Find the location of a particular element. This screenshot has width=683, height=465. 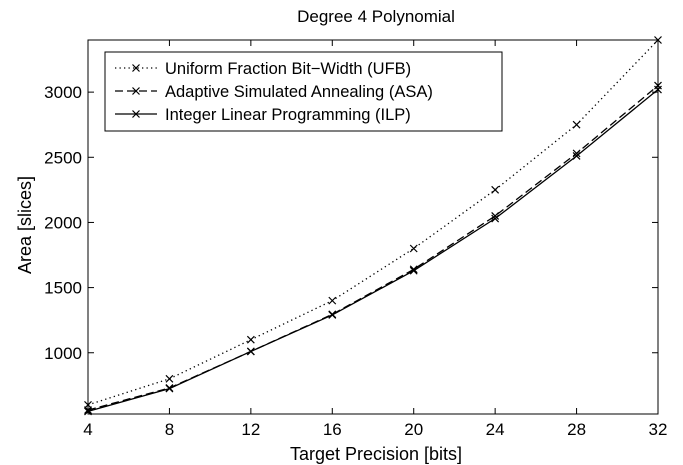

legend-label: Adaptive Simulated Annealing (ASA) is located at coordinates (299, 92).